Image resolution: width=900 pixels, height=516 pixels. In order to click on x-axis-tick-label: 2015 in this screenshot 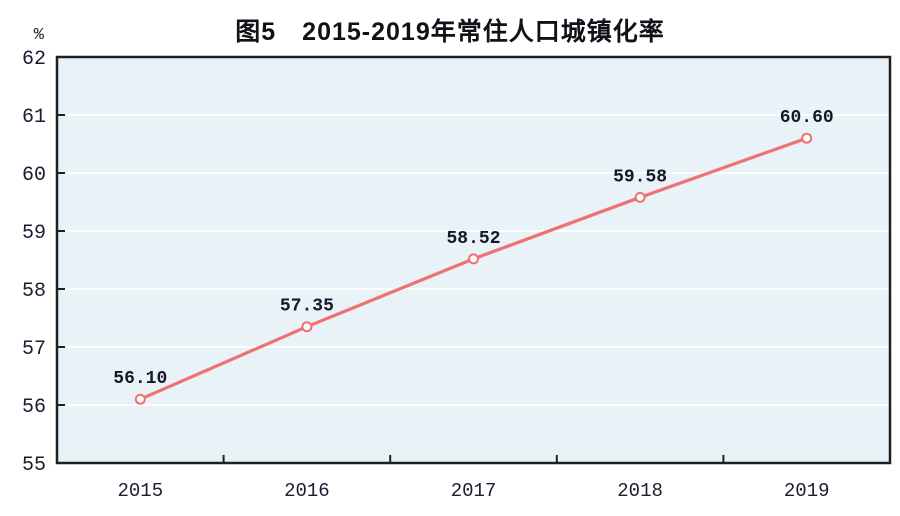, I will do `click(140, 491)`.